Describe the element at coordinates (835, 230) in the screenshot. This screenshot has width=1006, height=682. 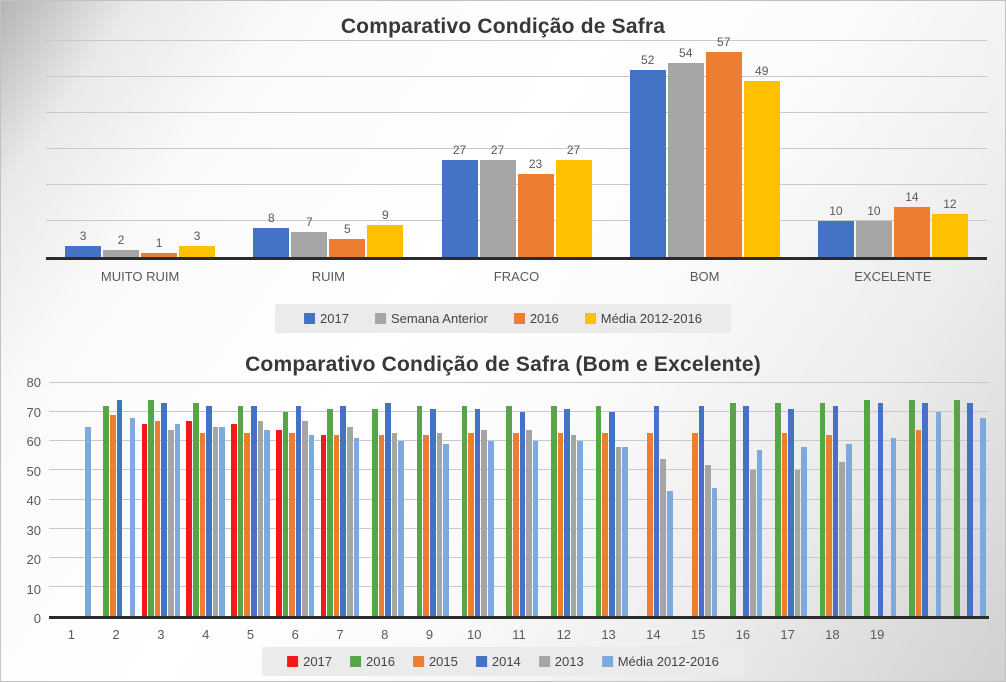
I see `bar-2017: 10` at that location.